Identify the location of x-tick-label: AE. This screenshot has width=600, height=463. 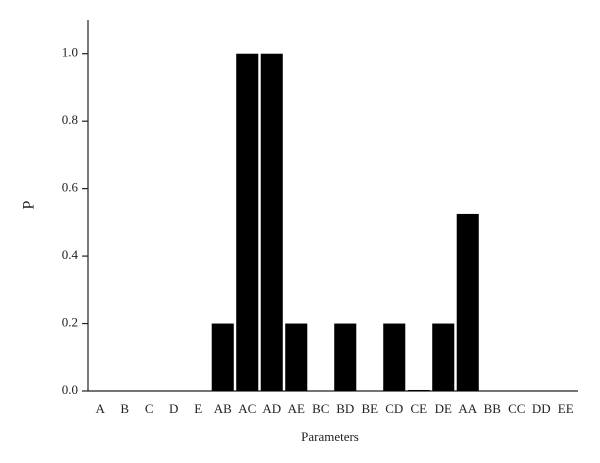
(296, 408).